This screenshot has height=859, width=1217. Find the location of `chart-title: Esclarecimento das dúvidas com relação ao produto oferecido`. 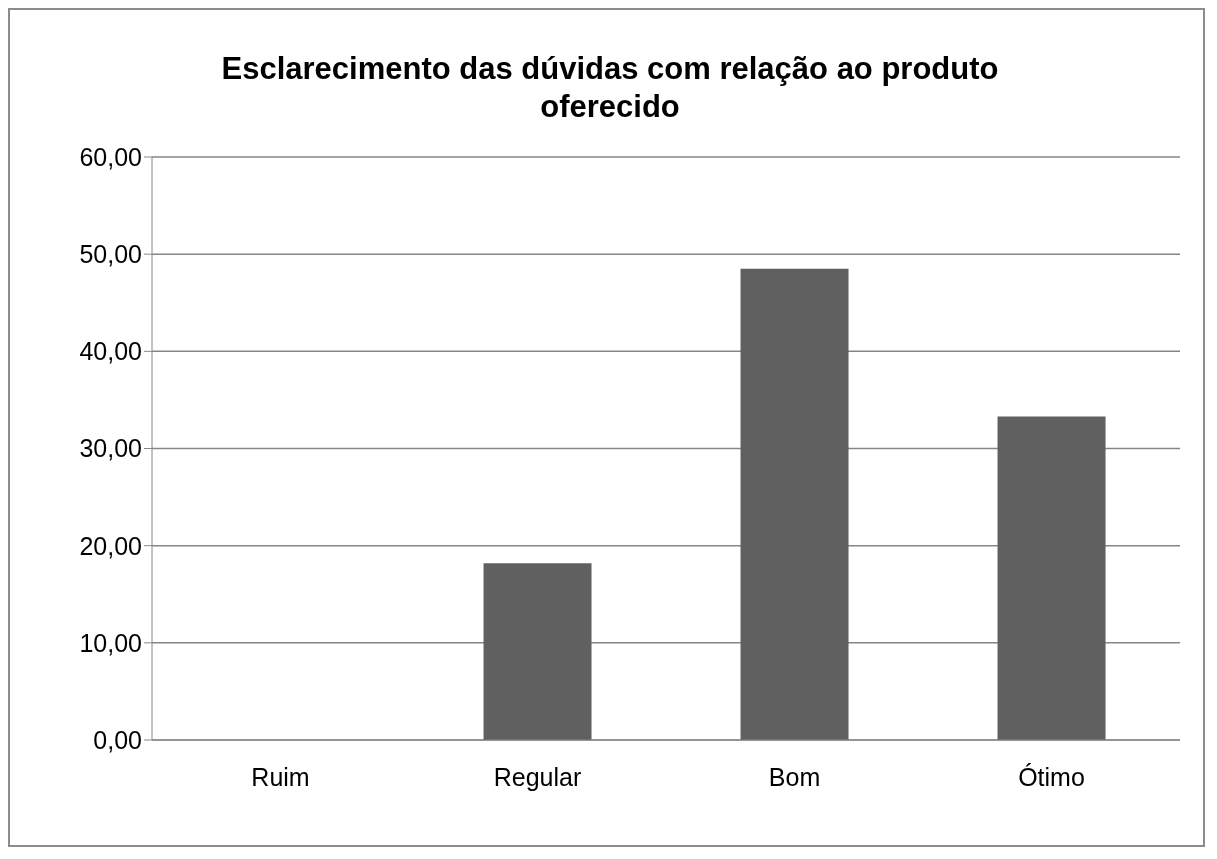

chart-title: Esclarecimento das dúvidas com relação ao produto oferecido is located at coordinates (610, 88).